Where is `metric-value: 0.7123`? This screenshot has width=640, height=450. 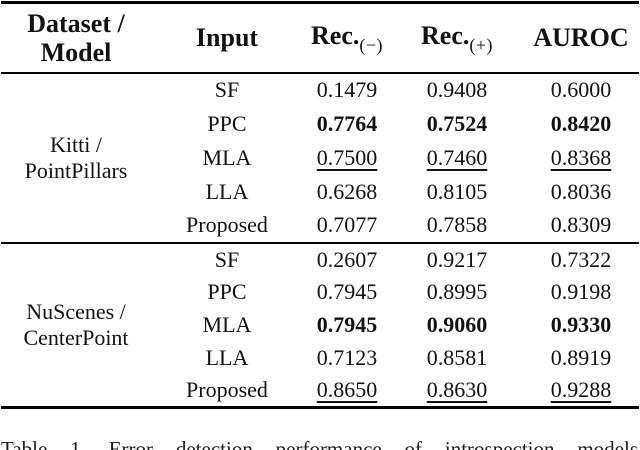 metric-value: 0.7123 is located at coordinates (347, 358).